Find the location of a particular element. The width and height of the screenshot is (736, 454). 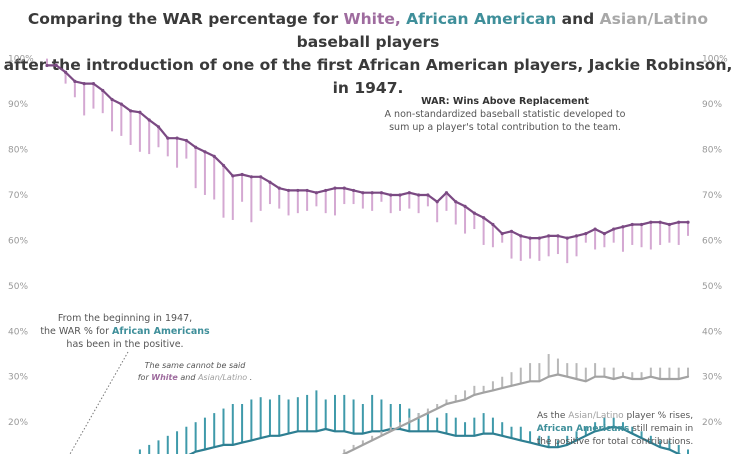

title-asian-latino: Asian/Latino is located at coordinates (654, 19).